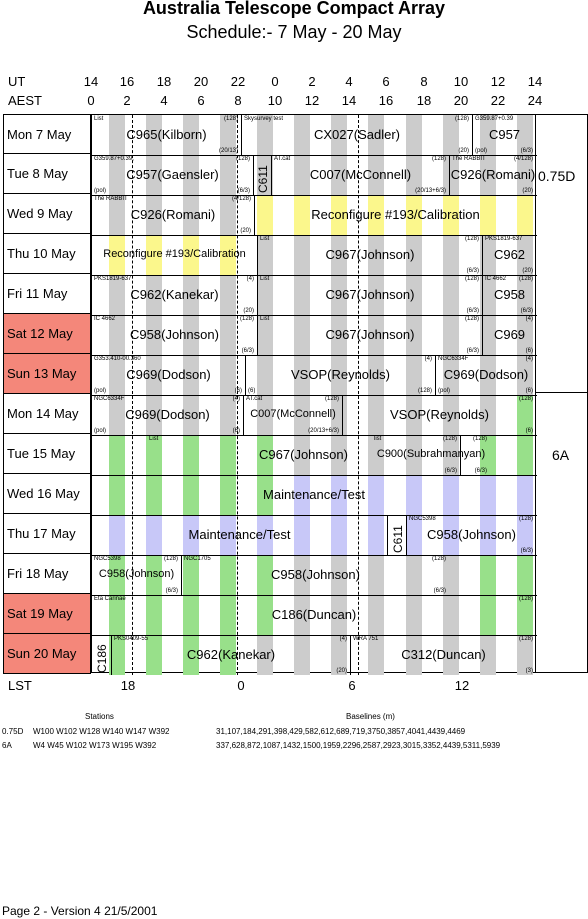  I want to click on lst-tick-label: 12, so click(462, 685).